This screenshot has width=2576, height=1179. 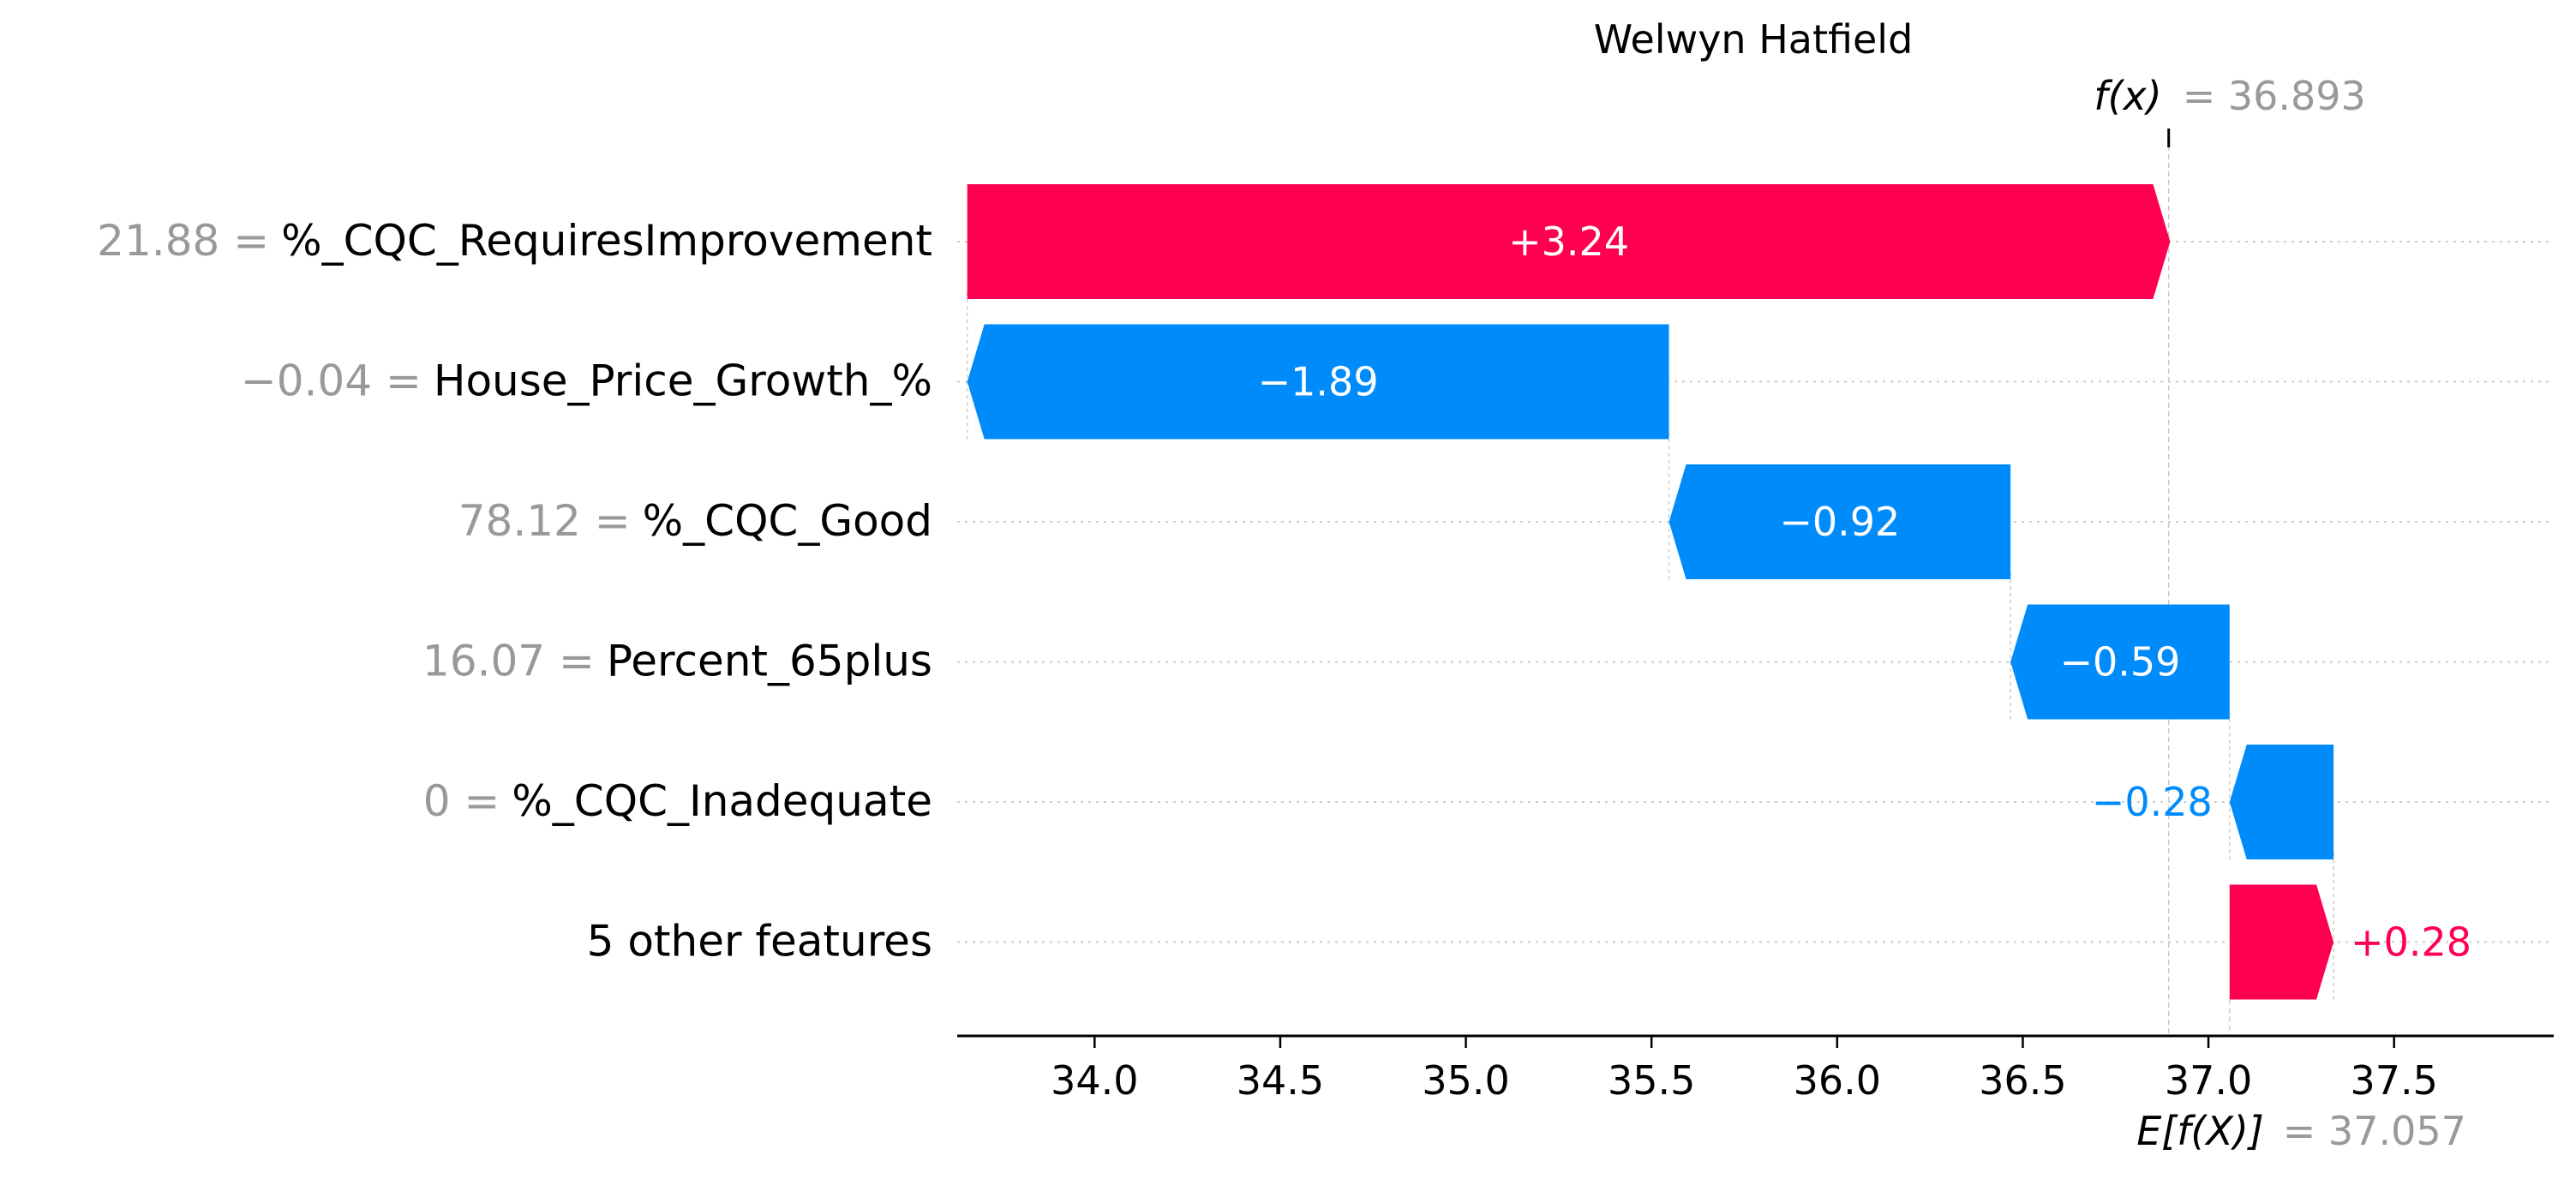 What do you see at coordinates (1756, 1069) in the screenshot?
I see `x-axis: 34.0 34.5 35.0 35.5 36.0 36.5 37.0 37.5` at bounding box center [1756, 1069].